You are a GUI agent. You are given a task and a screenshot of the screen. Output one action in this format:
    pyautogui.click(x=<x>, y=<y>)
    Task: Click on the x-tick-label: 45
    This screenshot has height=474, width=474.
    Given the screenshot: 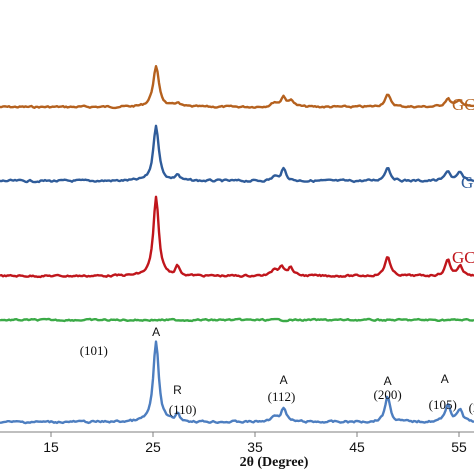 What is the action you would take?
    pyautogui.click(x=357, y=447)
    